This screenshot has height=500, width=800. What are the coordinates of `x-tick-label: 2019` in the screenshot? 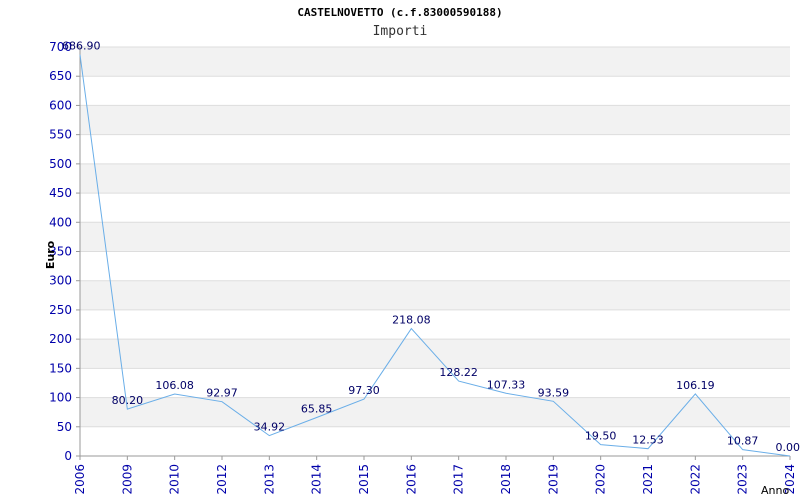 It's located at (553, 479).